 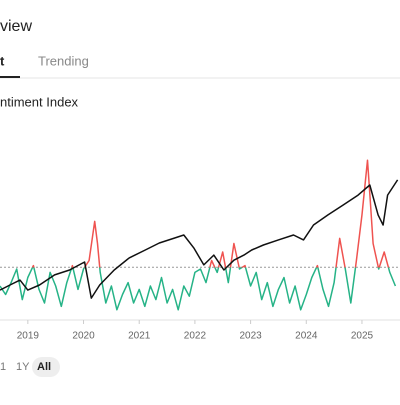 What do you see at coordinates (39, 101) in the screenshot?
I see `chart-title: ntiment Index` at bounding box center [39, 101].